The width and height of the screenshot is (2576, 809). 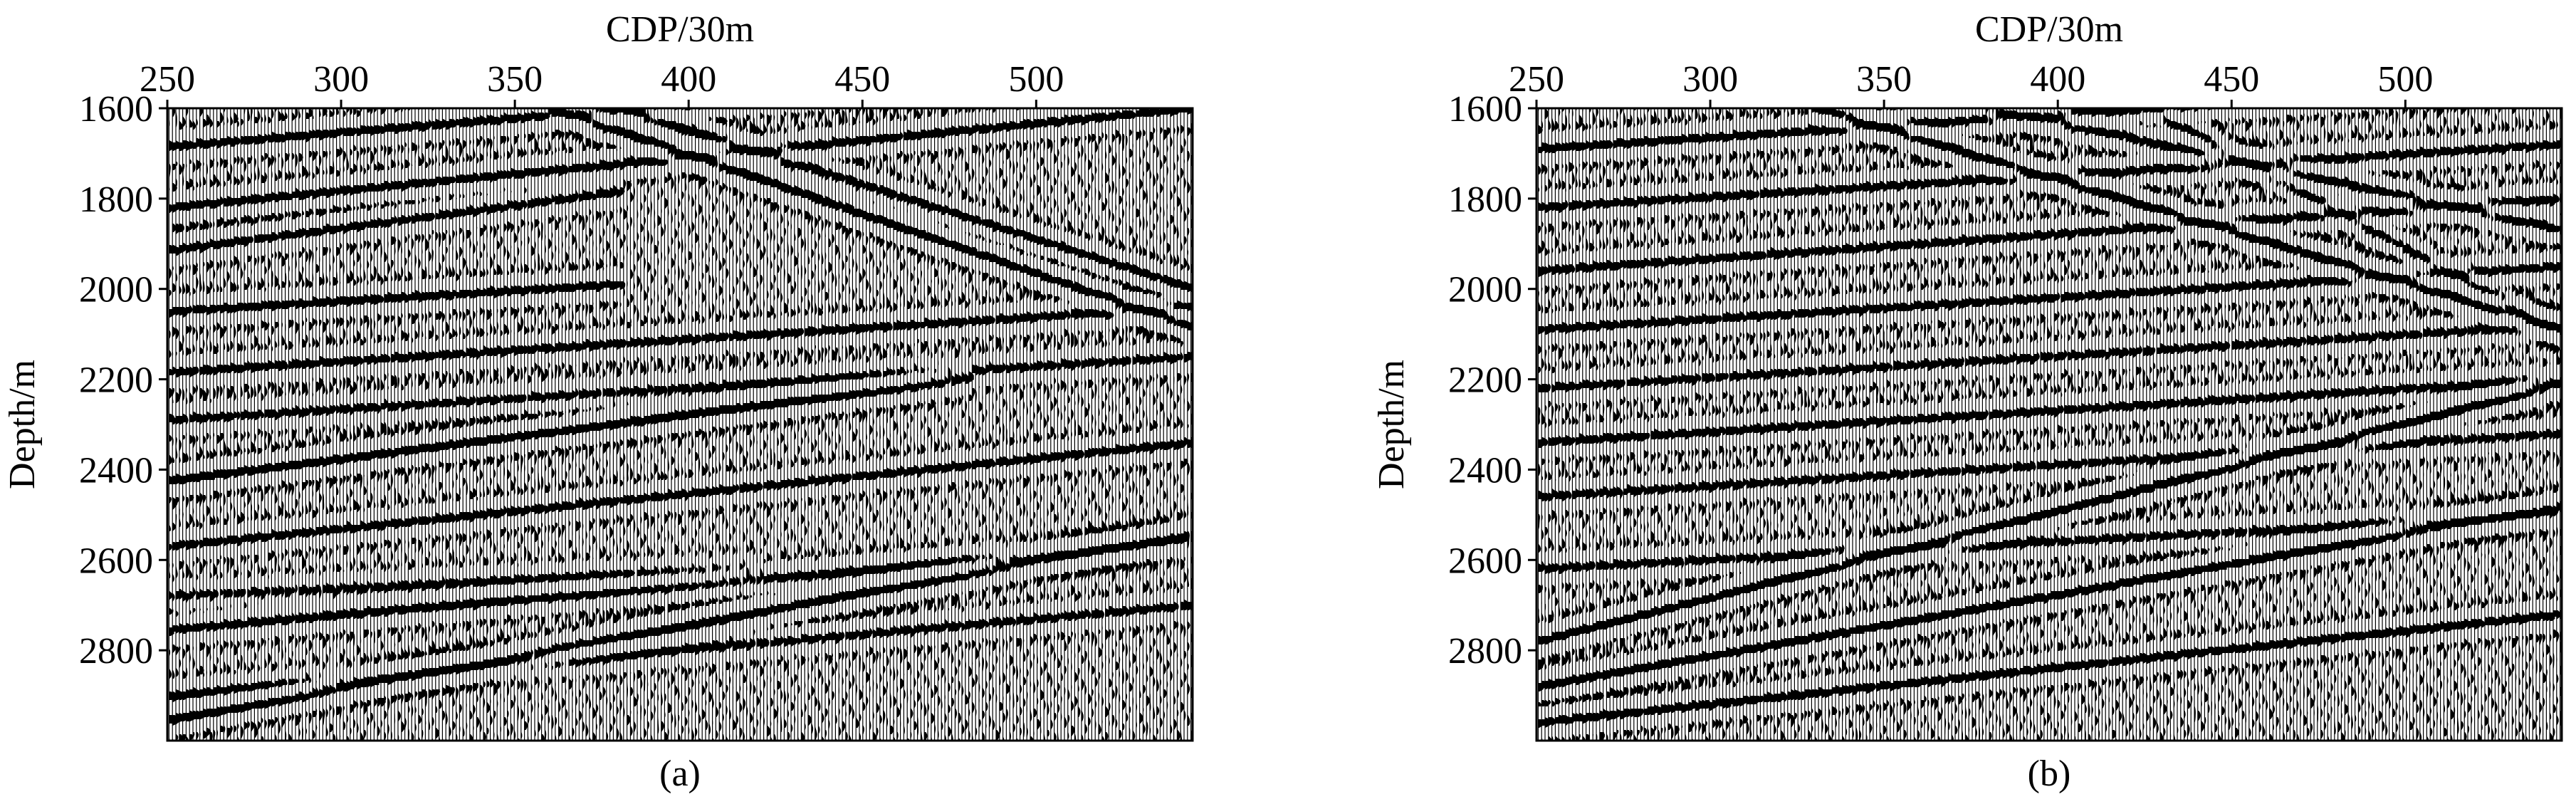 I want to click on panel-b-label: (b), so click(x=2049, y=773).